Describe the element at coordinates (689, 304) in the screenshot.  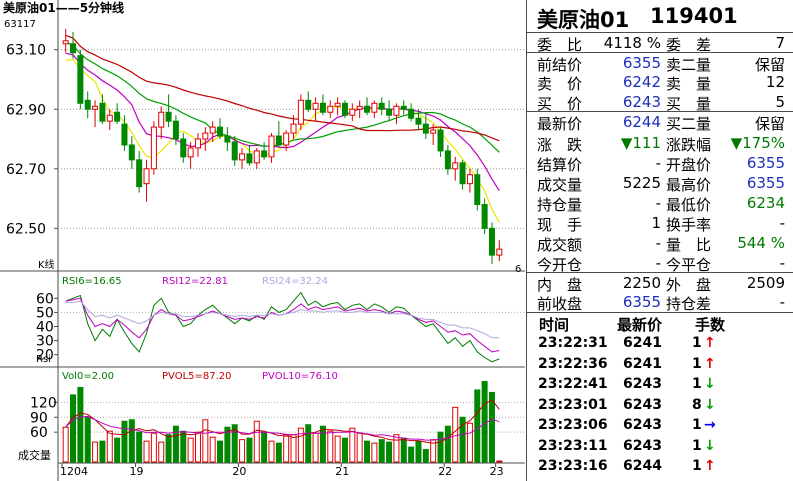
I see `quote-label: 持仓差` at that location.